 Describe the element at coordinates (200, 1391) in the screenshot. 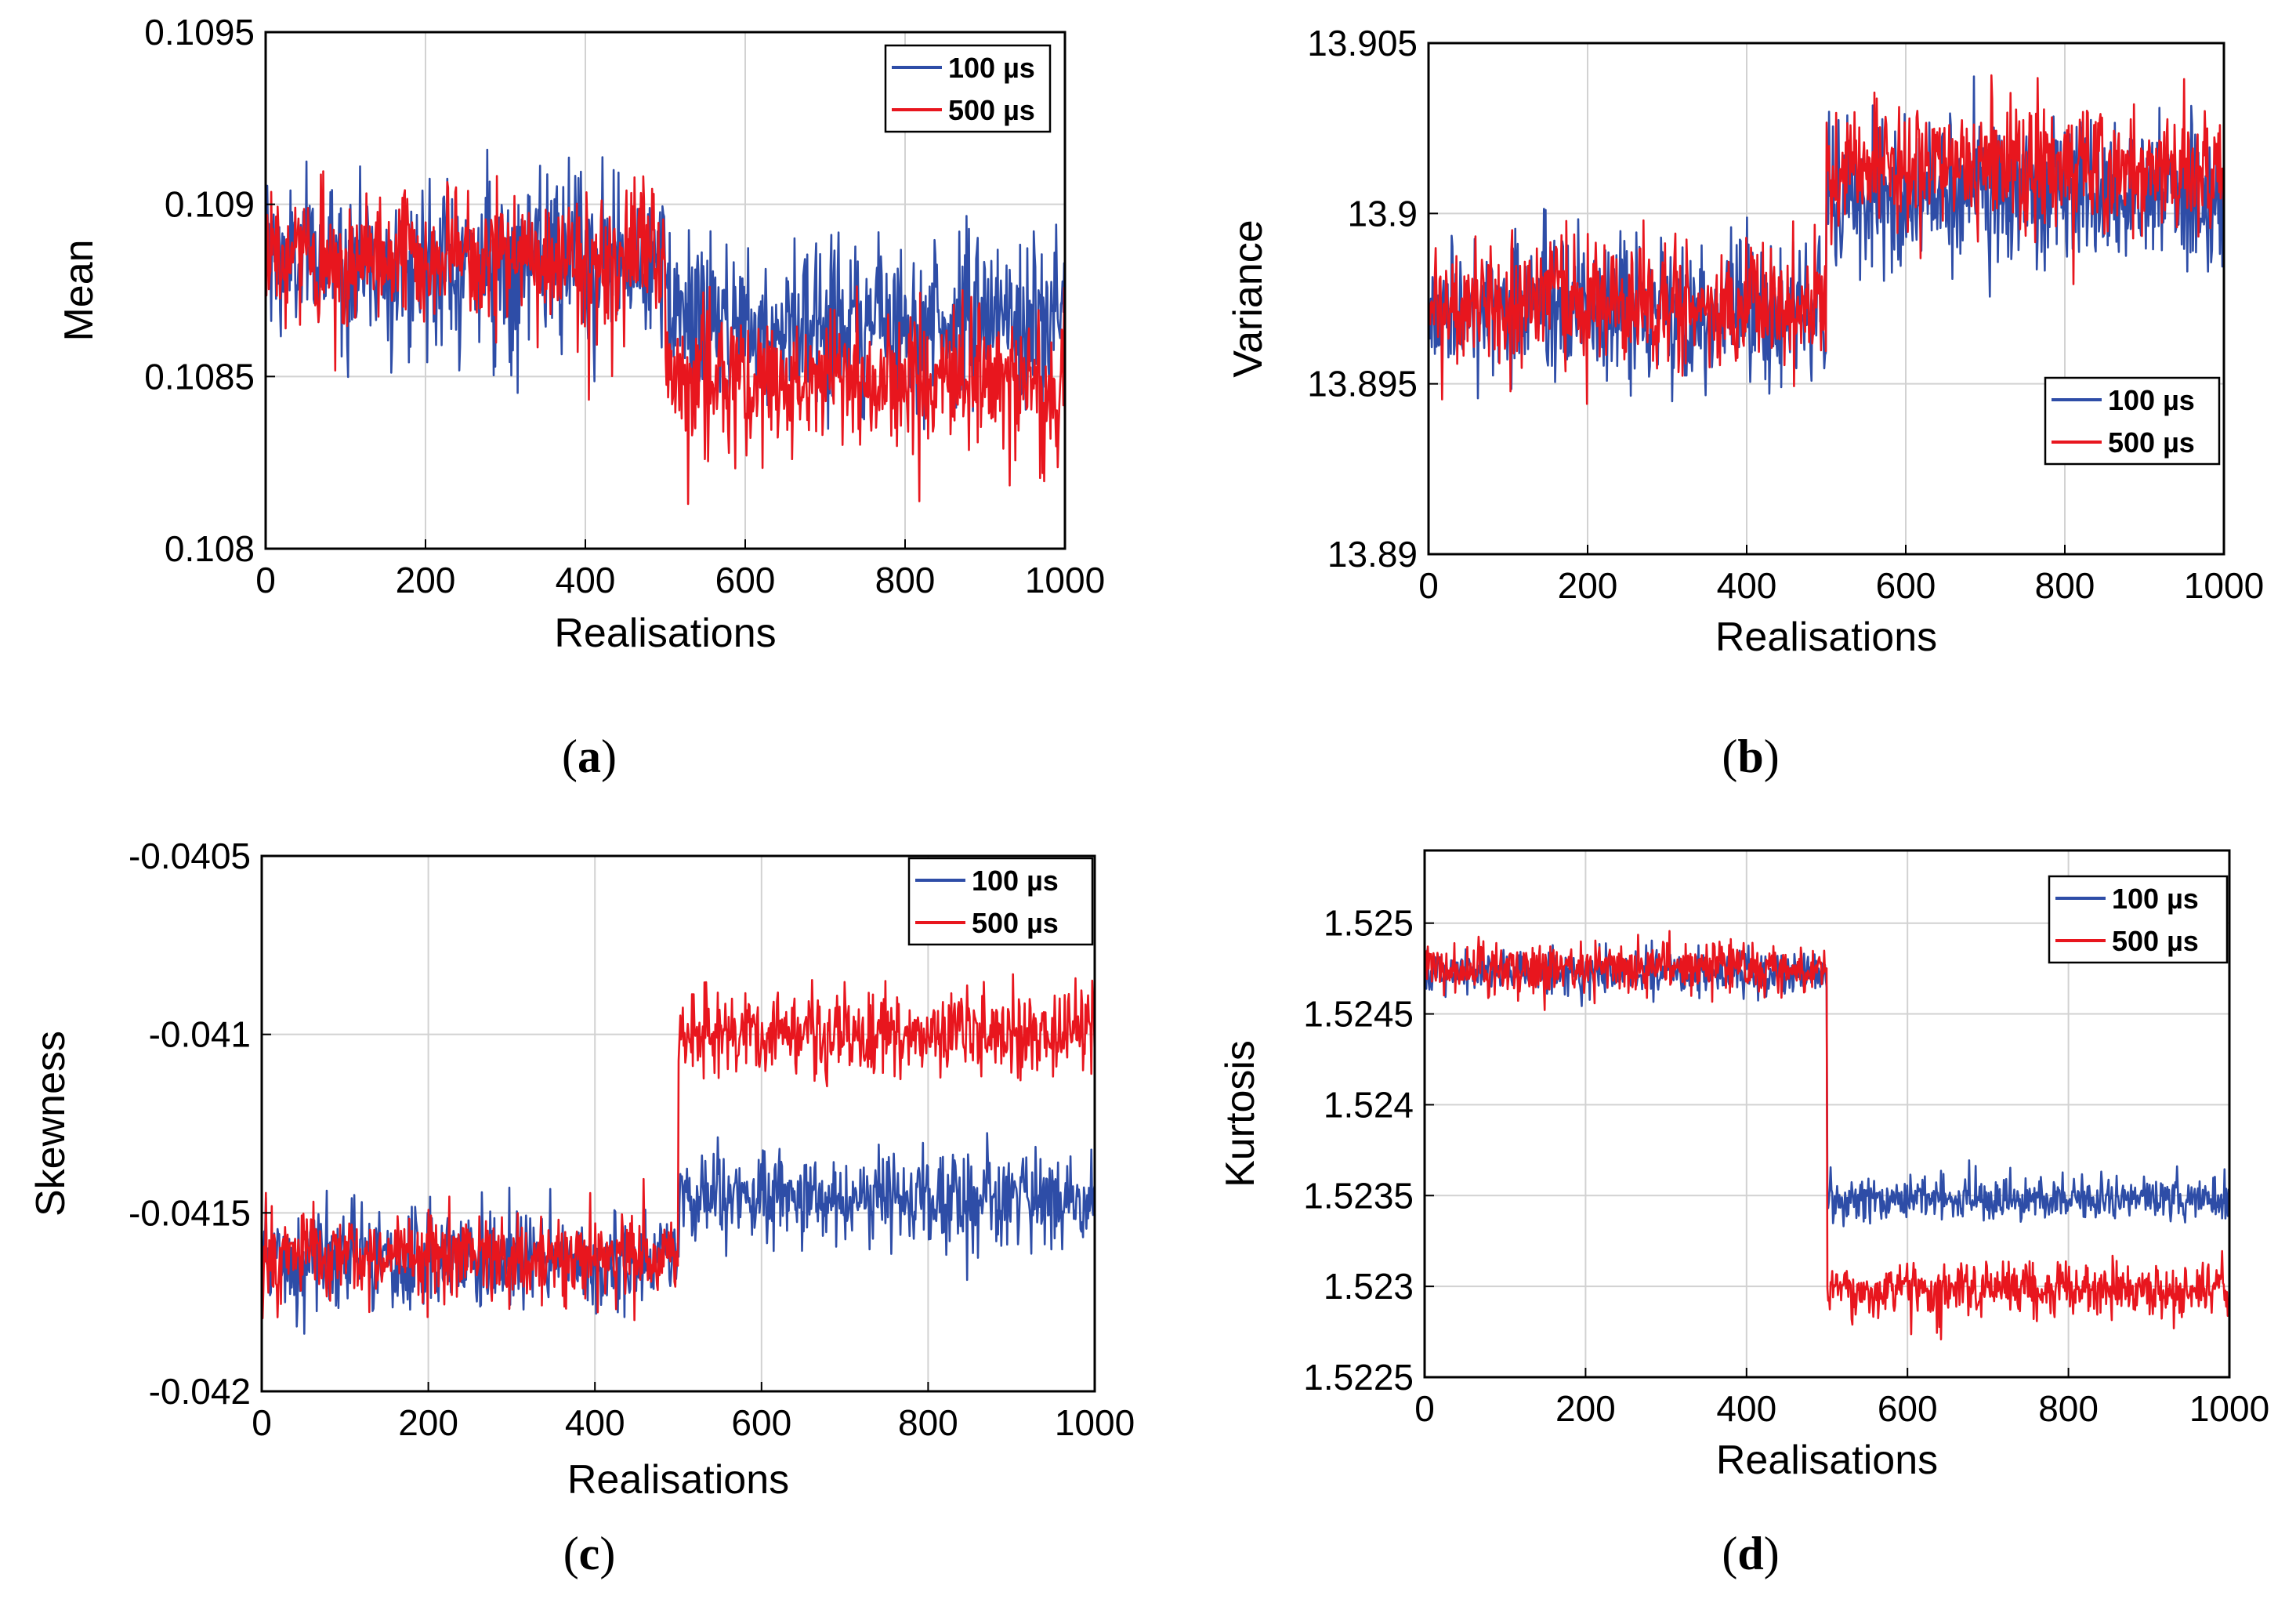

I see `y-tick-label: -0.042` at that location.